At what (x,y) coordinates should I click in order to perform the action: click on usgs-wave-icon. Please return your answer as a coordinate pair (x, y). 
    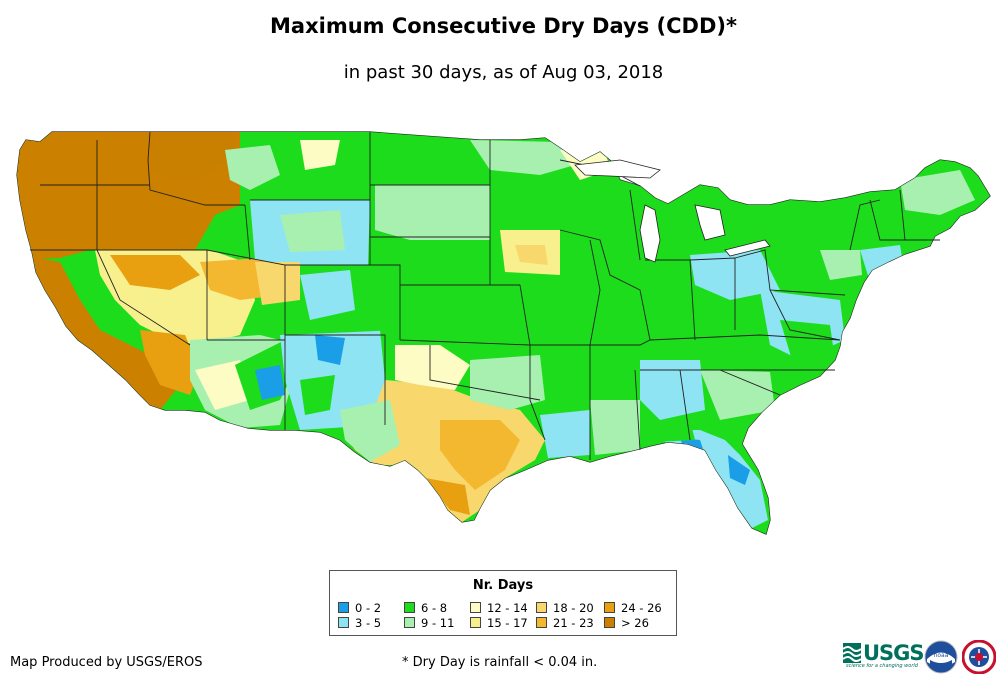
    Looking at the image, I should click on (852, 653).